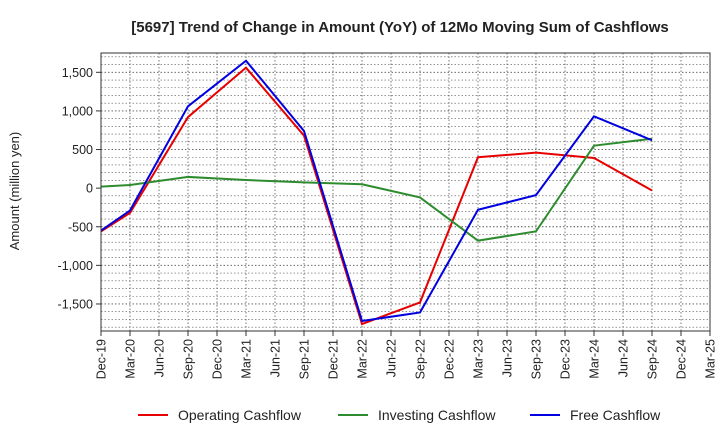 The height and width of the screenshot is (440, 720). I want to click on y-tick-label: -1,500, so click(75, 304).